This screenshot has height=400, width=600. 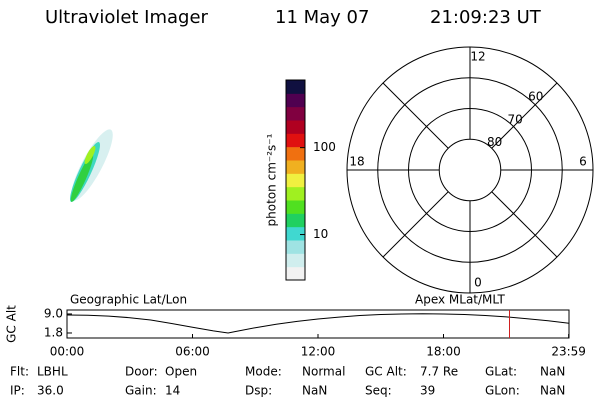 I want to click on date: 11 May 07, so click(x=322, y=17).